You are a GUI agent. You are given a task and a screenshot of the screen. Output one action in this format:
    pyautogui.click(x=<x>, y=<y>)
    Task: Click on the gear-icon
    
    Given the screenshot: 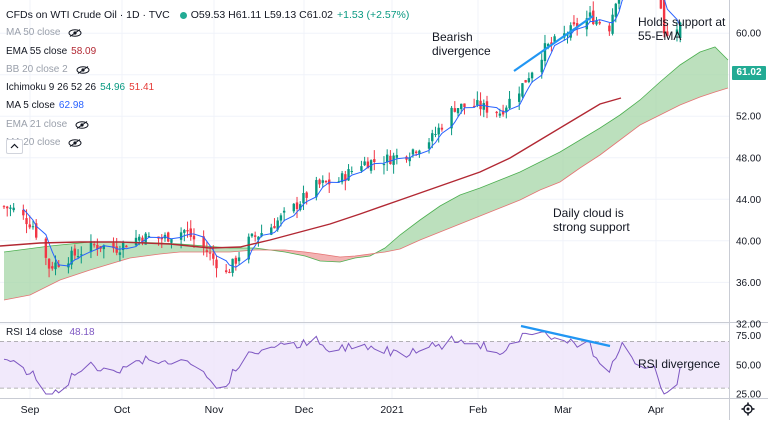 What is the action you would take?
    pyautogui.click(x=748, y=409)
    